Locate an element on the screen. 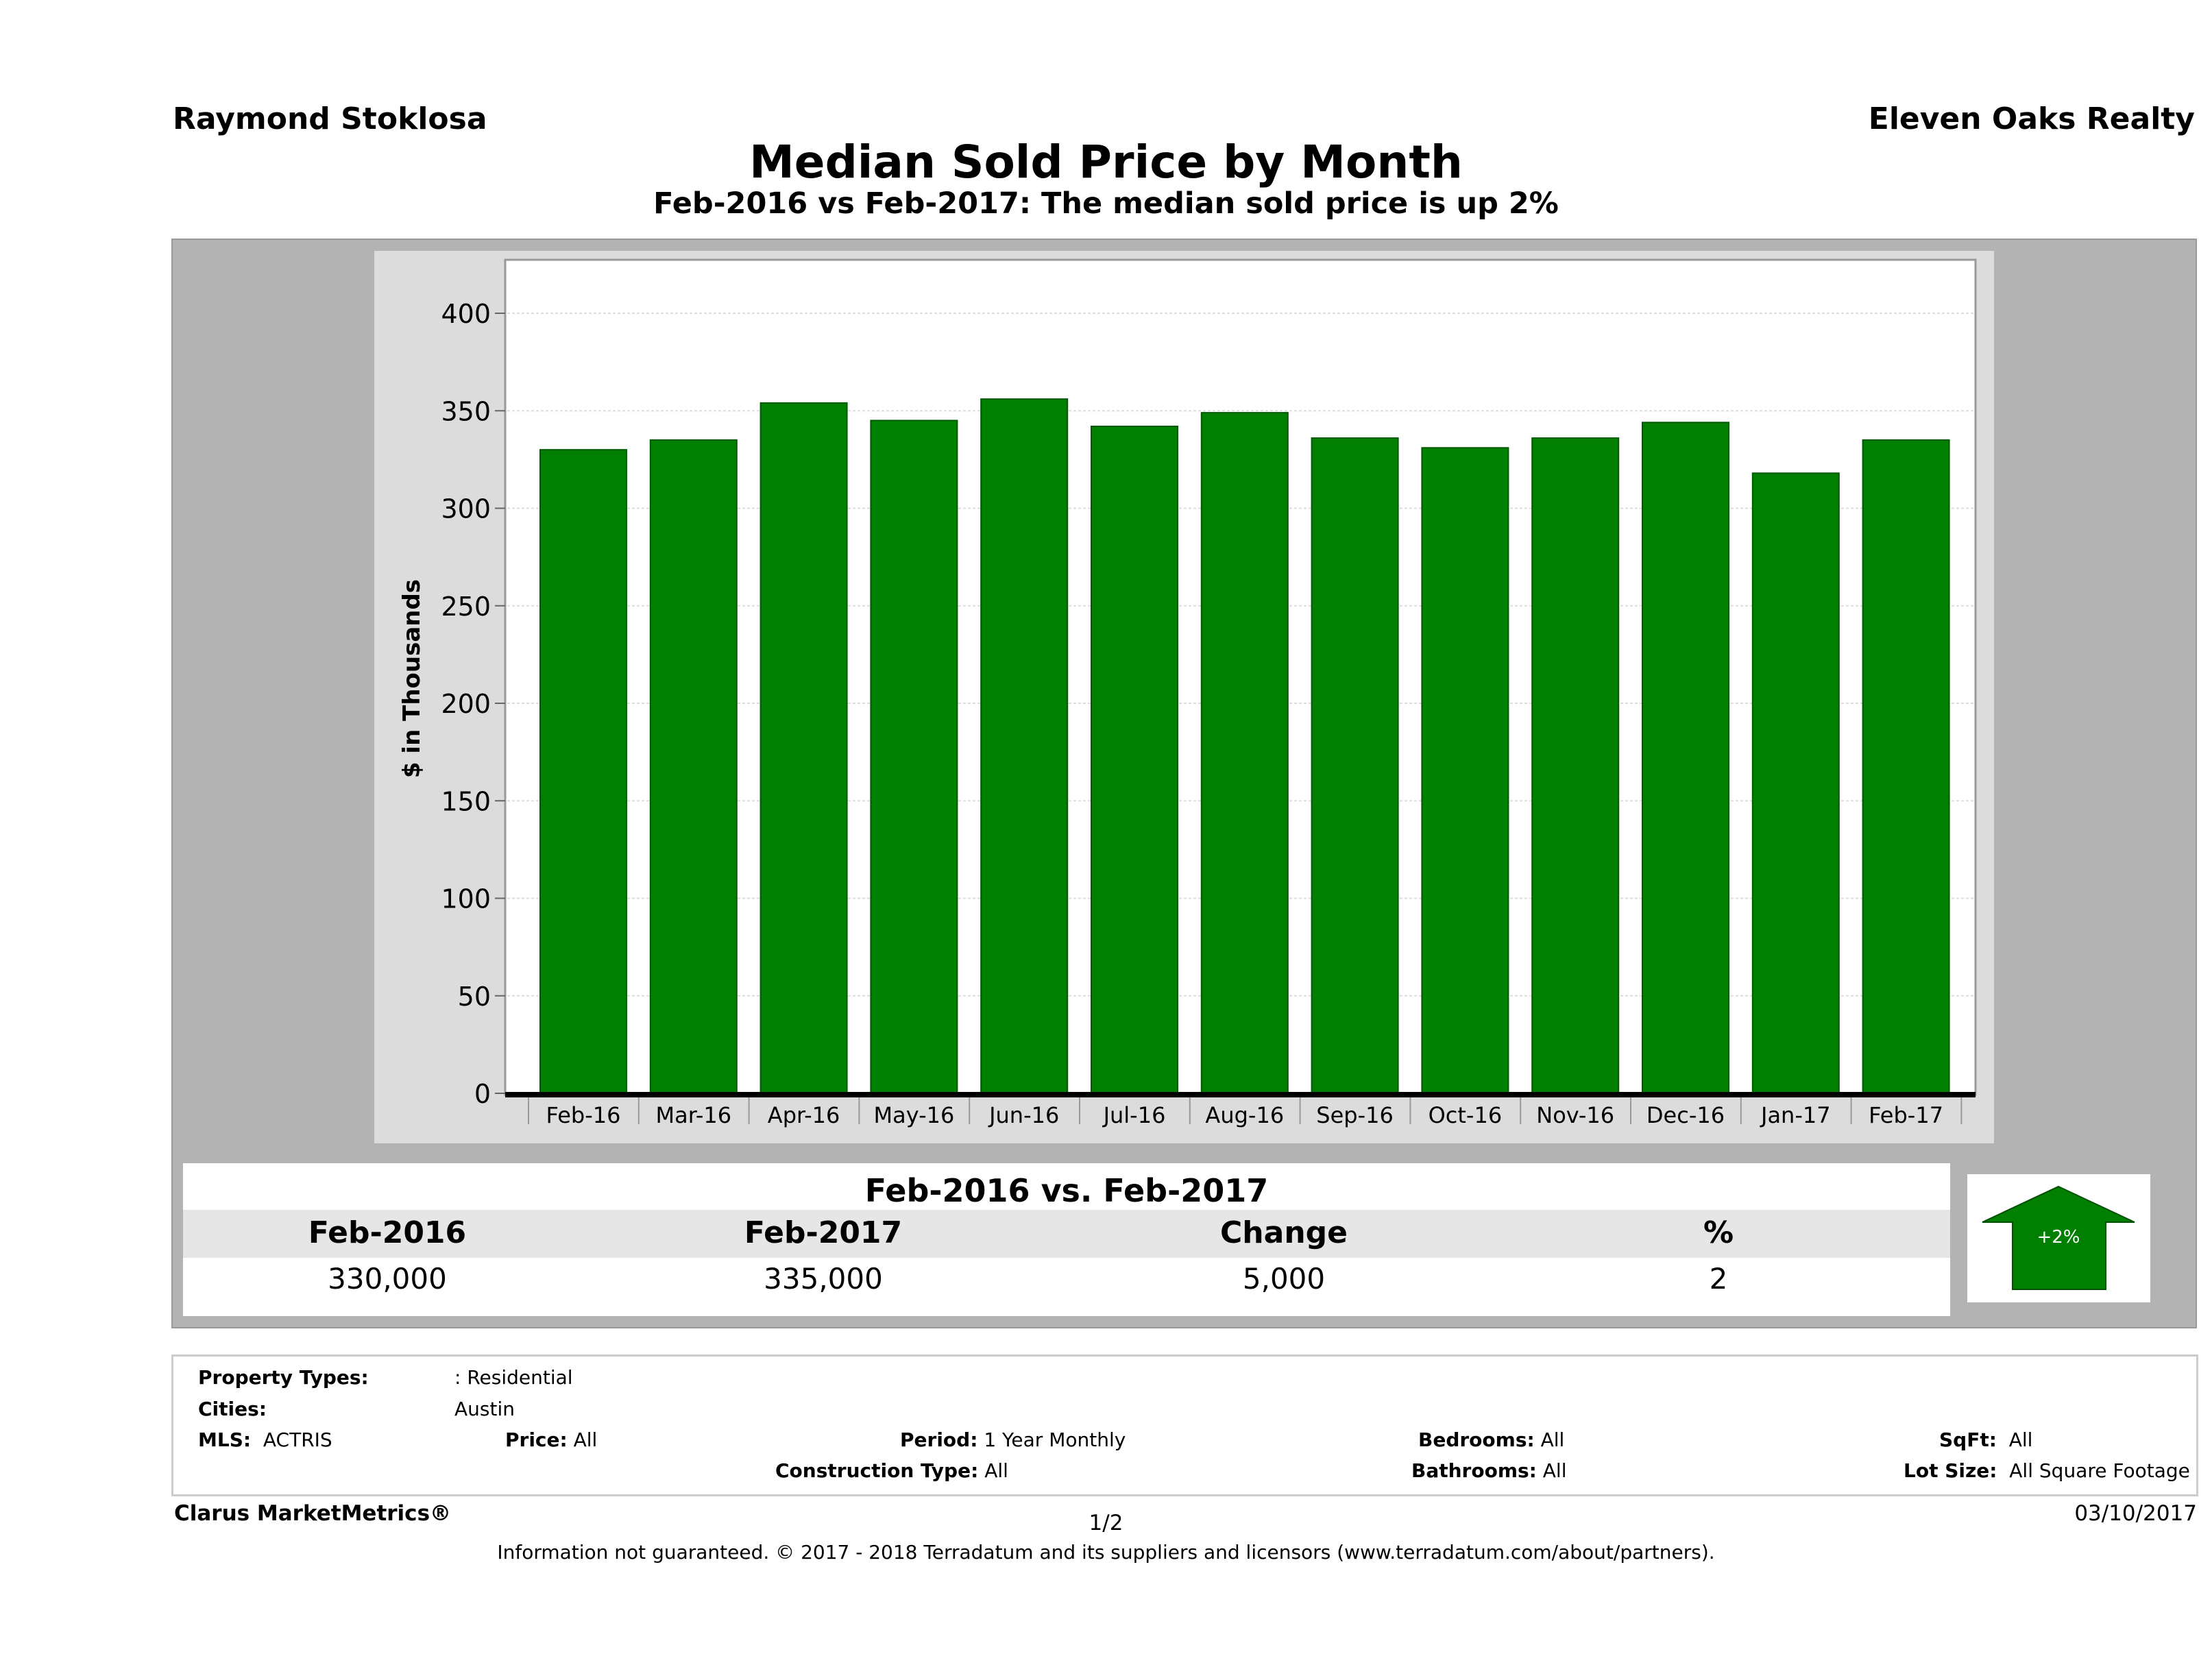  x-tick-label: Apr-16 is located at coordinates (804, 1115).